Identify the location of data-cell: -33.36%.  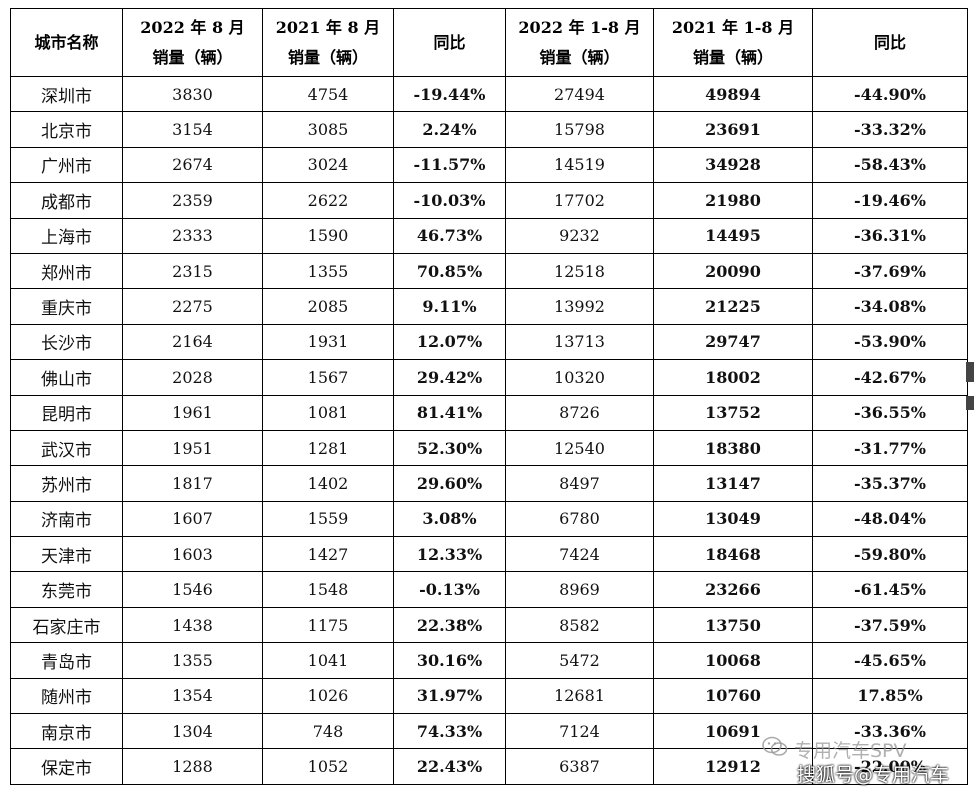
(890, 731).